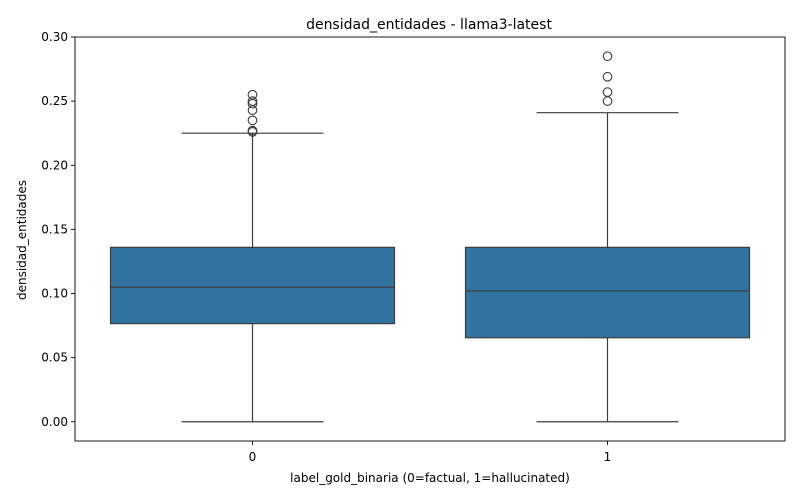 This screenshot has width=800, height=500. What do you see at coordinates (54, 358) in the screenshot?
I see `y-tick-label: 0.05` at bounding box center [54, 358].